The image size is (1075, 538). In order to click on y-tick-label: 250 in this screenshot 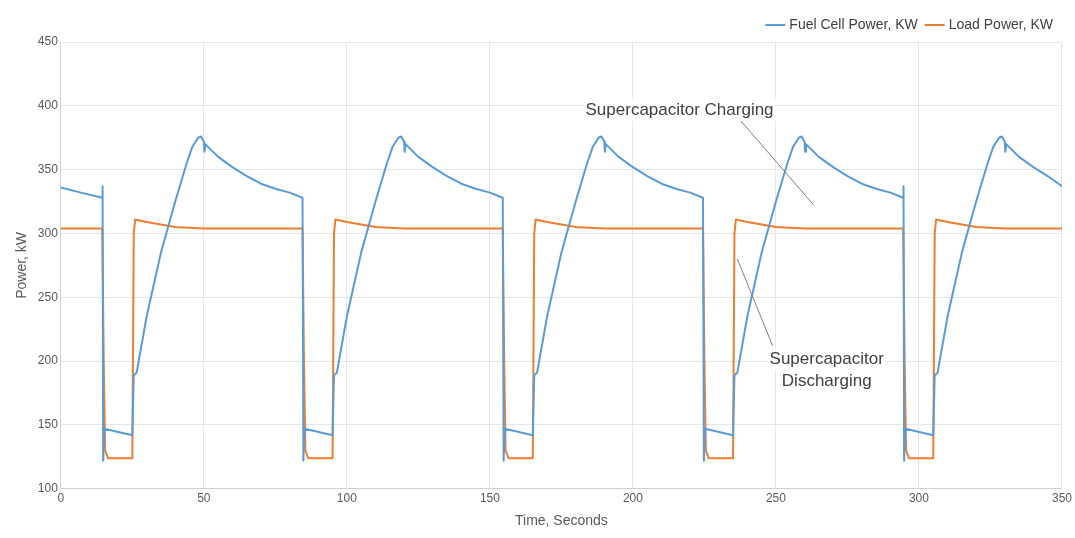, I will do `click(48, 296)`.